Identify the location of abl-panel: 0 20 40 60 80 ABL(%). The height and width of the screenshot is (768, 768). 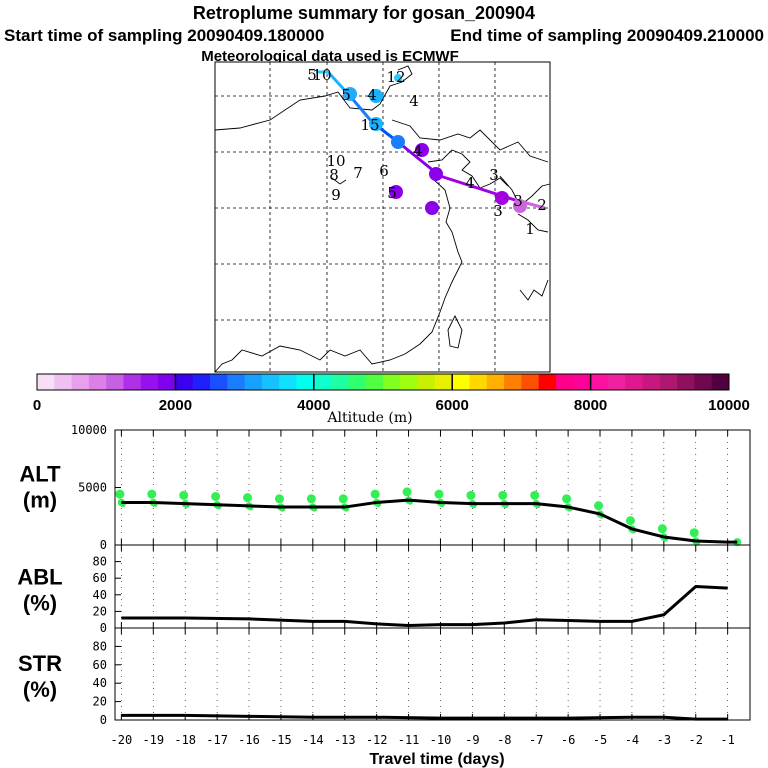
(384, 589).